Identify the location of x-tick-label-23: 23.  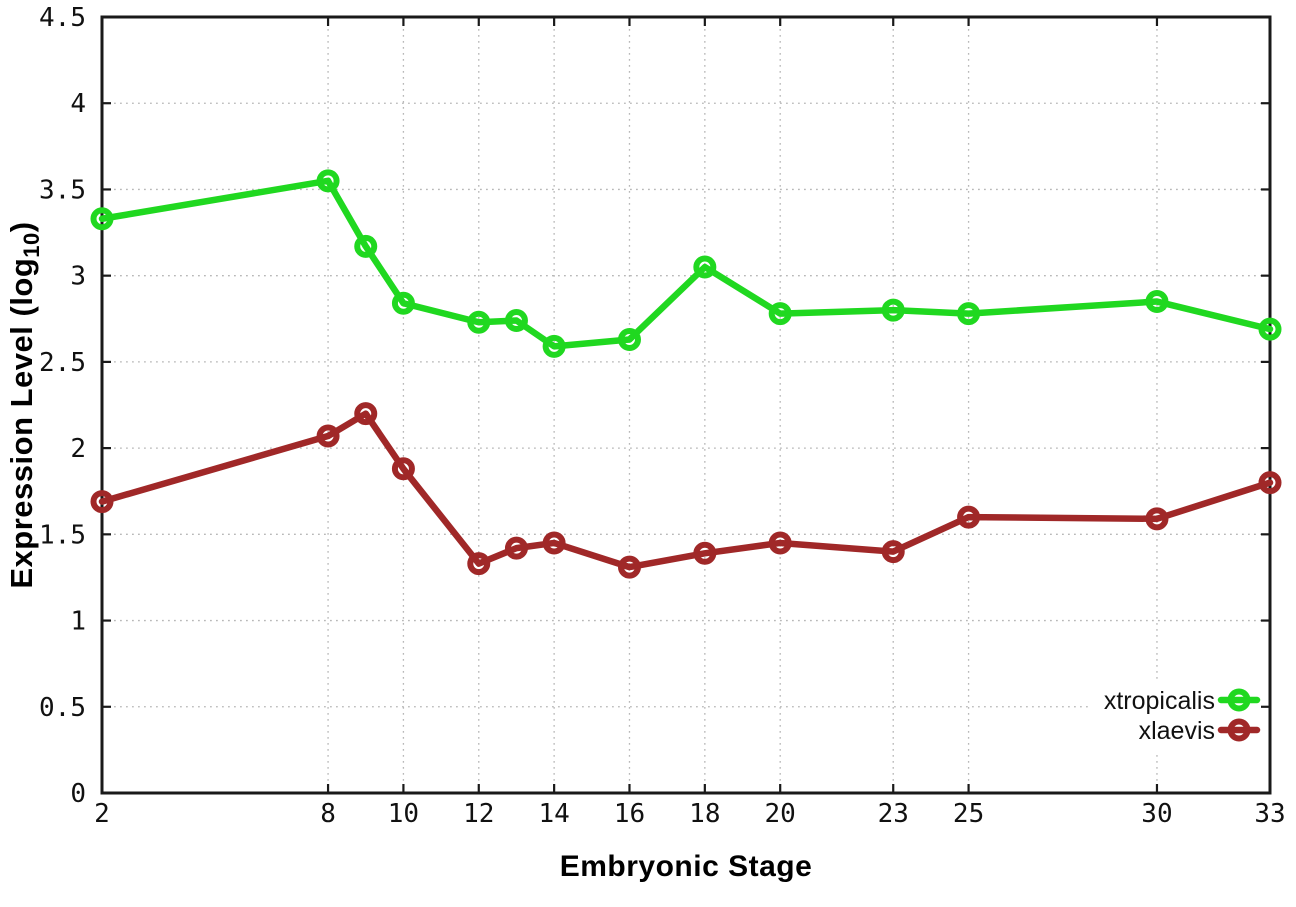
(893, 814).